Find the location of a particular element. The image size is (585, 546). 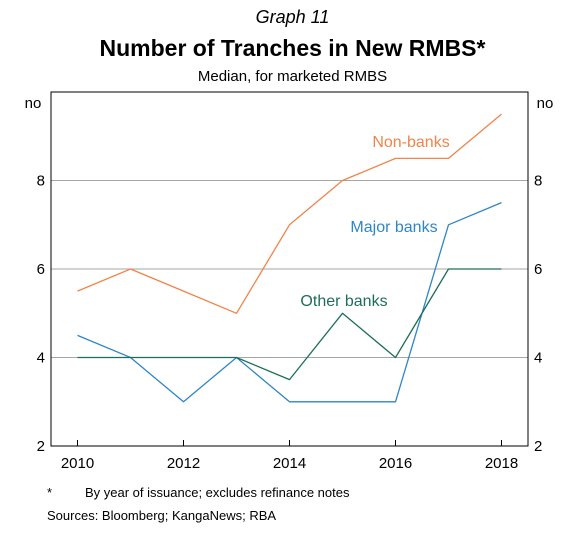

chart-subtitle: Median, for marketed RMBS is located at coordinates (292, 76).